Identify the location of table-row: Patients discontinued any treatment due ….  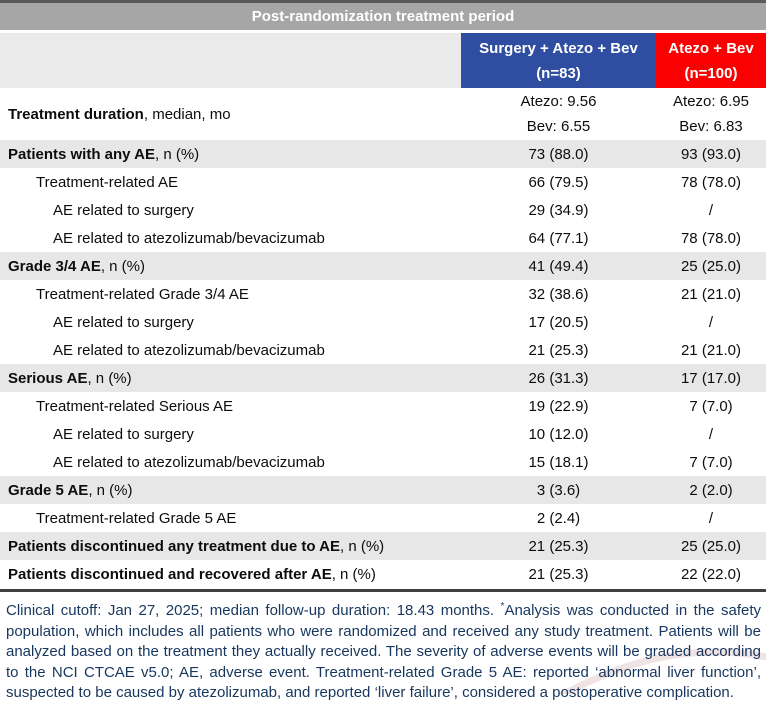
(383, 546).